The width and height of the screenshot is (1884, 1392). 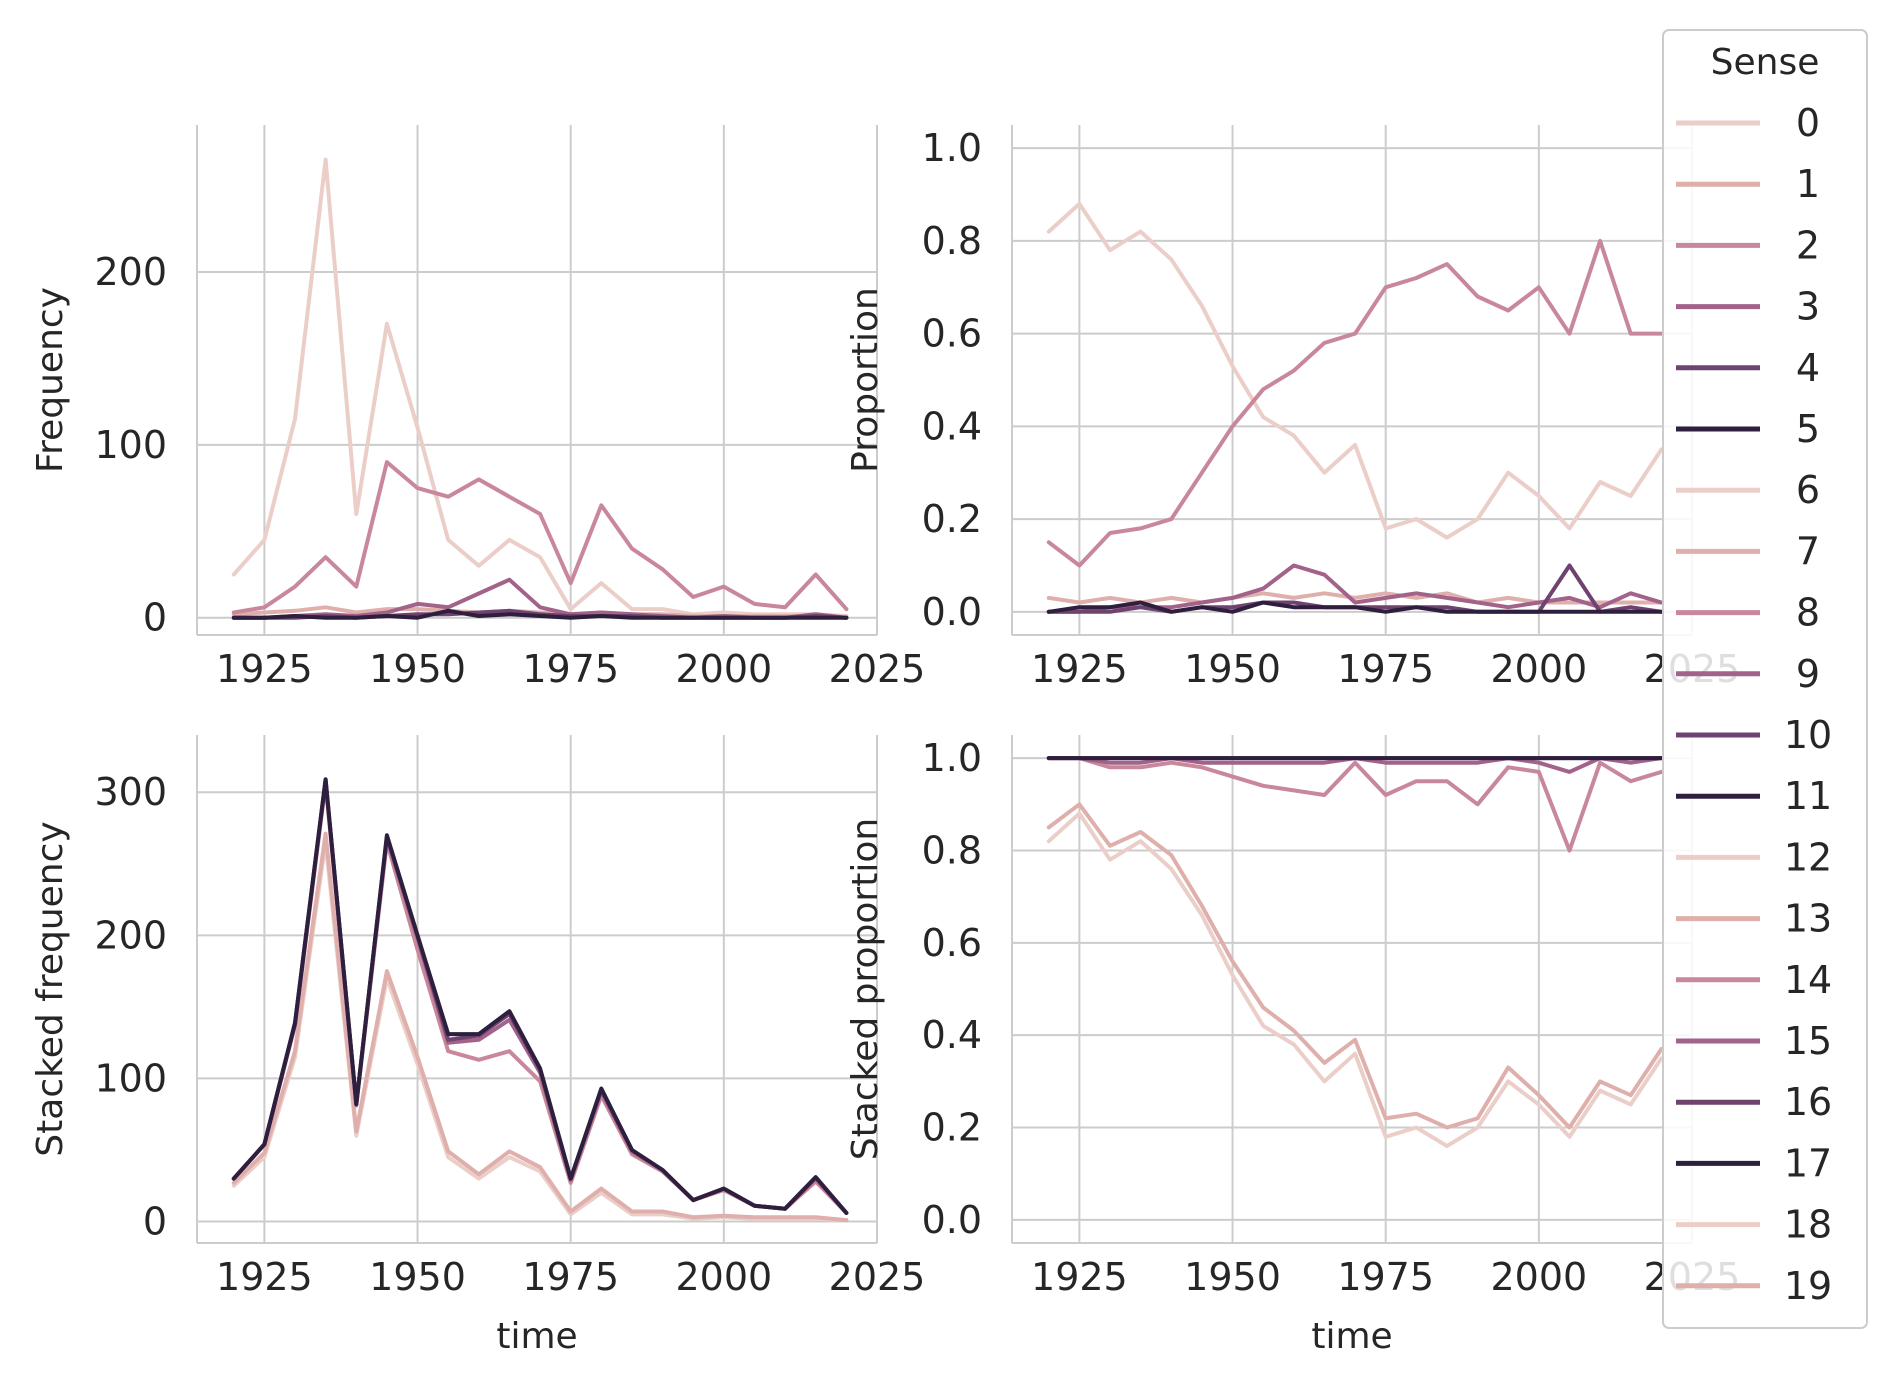 I want to click on legend-label: 4, so click(x=1808, y=368).